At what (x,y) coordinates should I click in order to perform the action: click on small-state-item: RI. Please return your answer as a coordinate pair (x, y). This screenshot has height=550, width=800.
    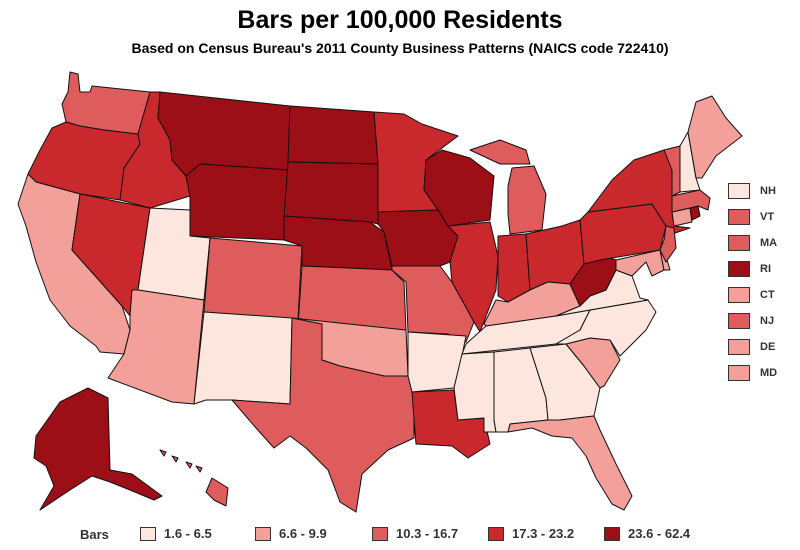
    Looking at the image, I should click on (764, 269).